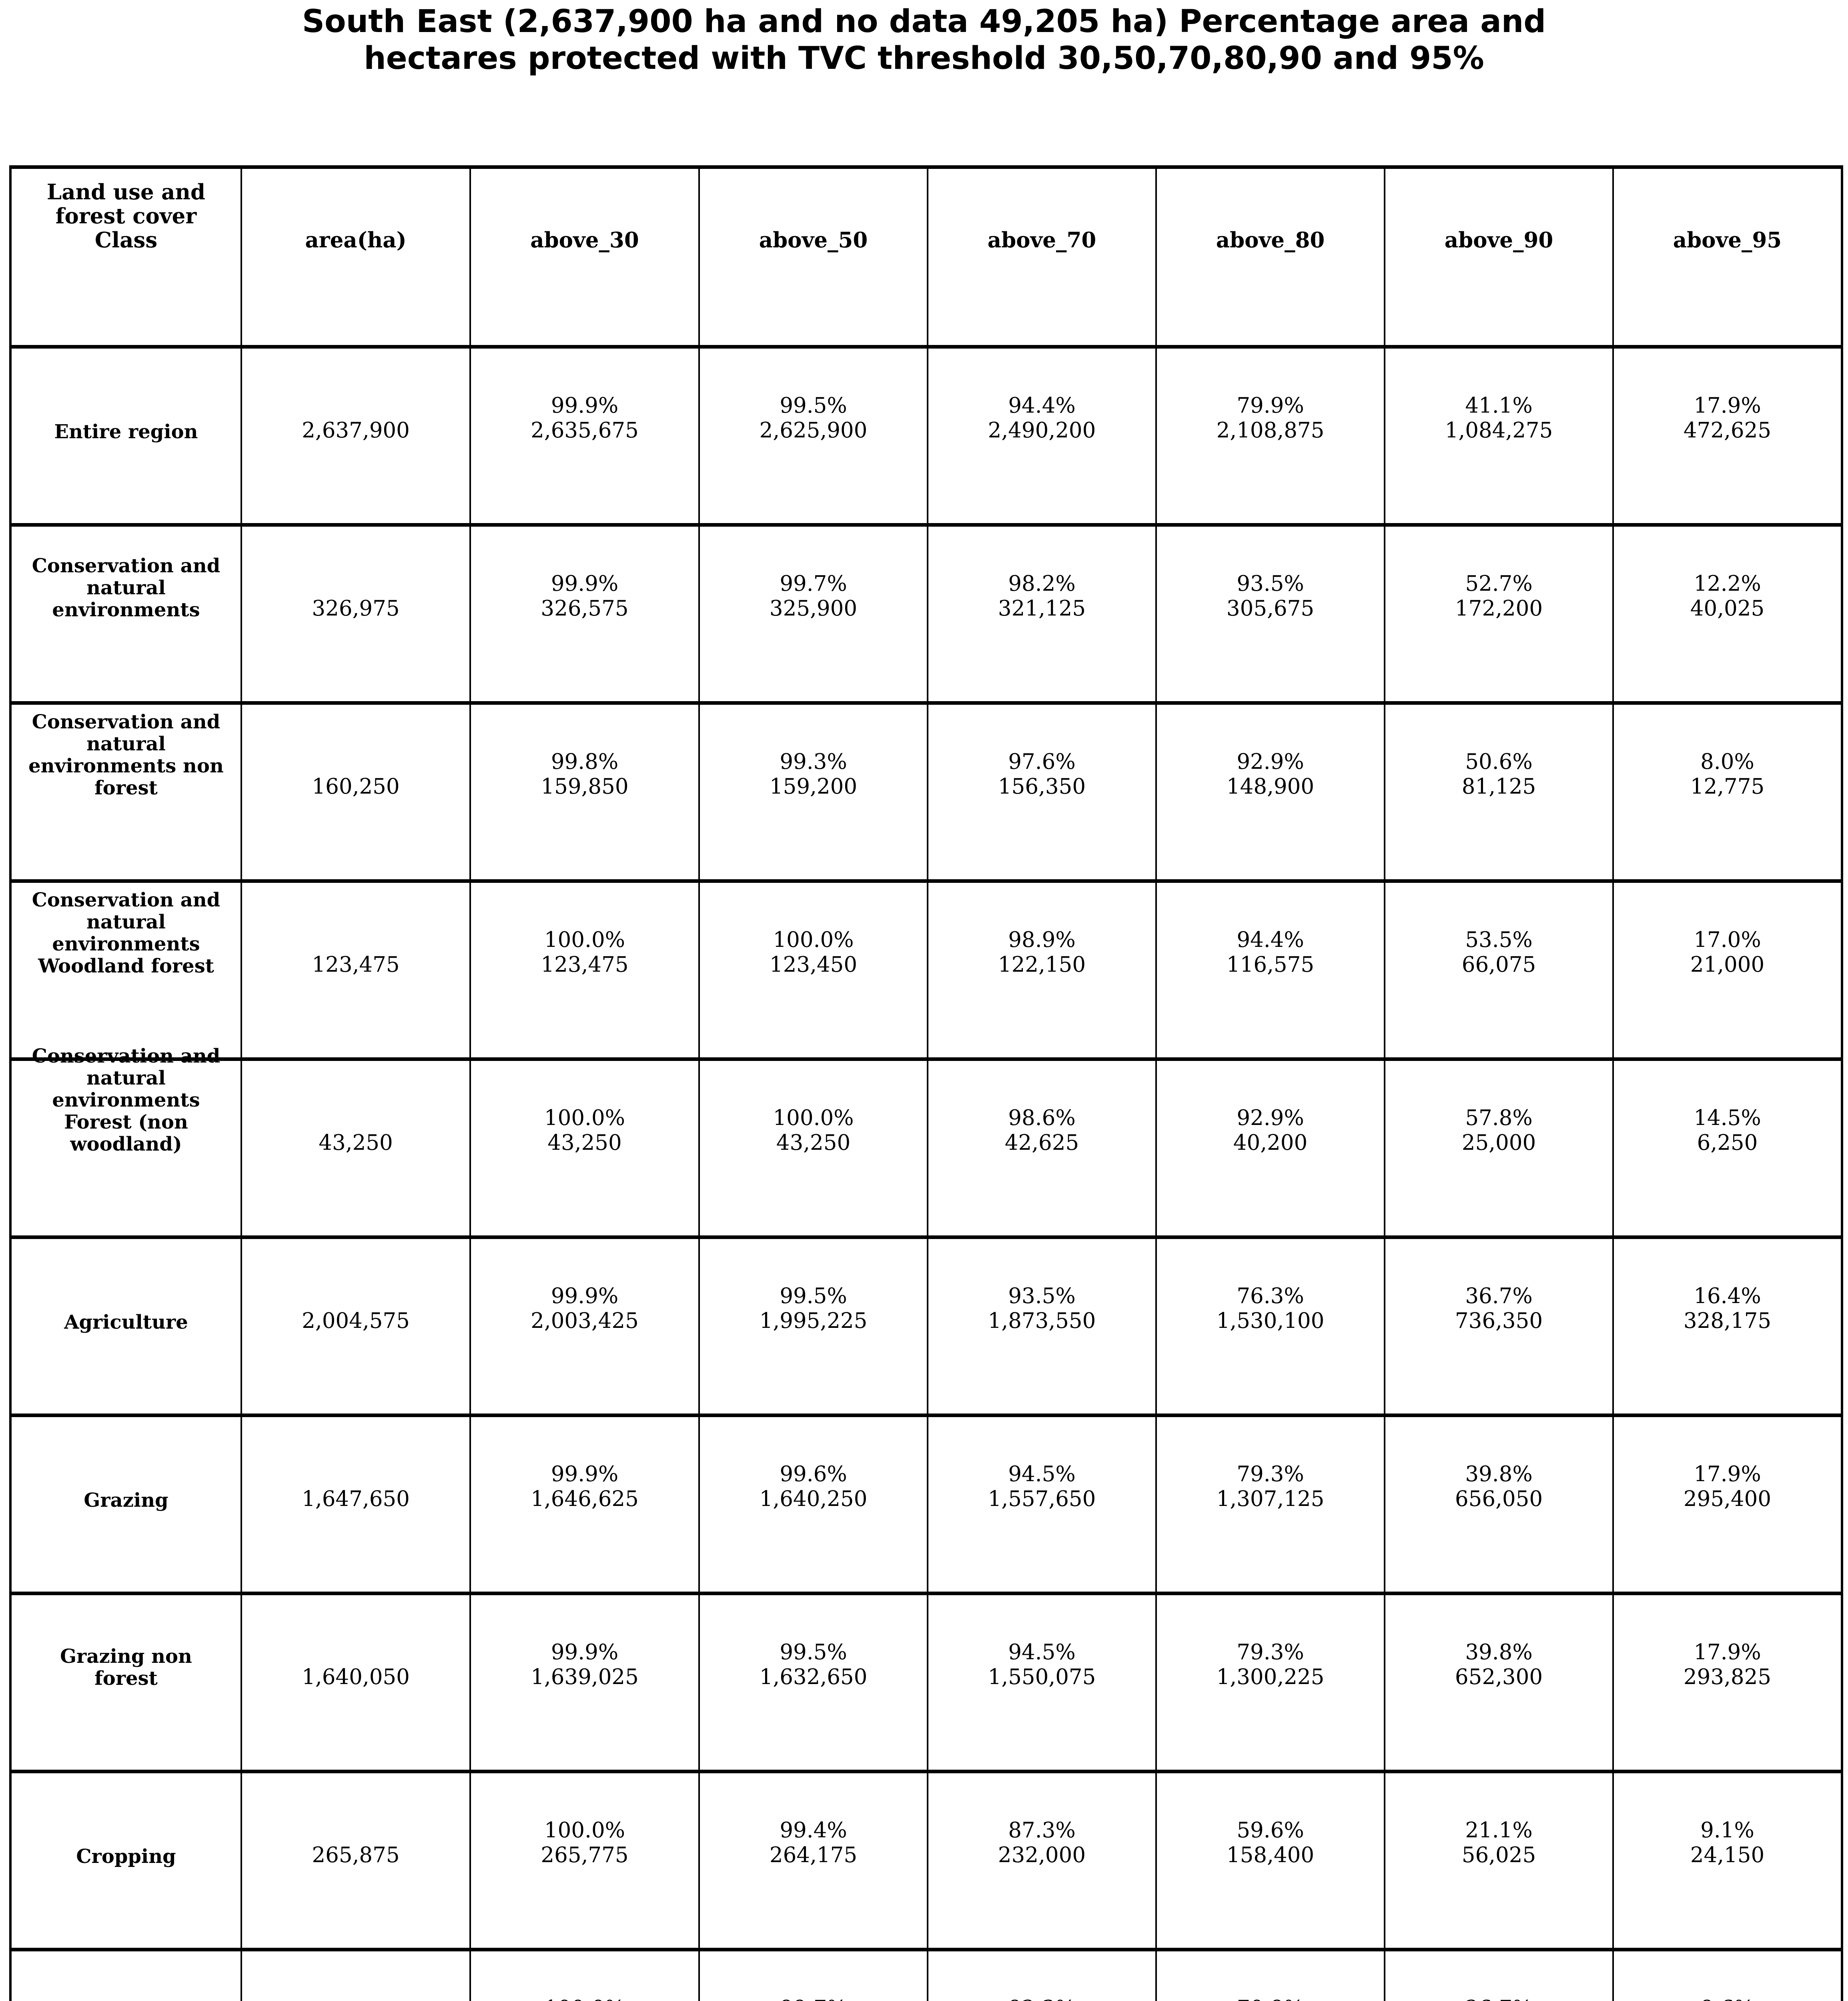 Image resolution: width=1848 pixels, height=2001 pixels. I want to click on ha-value: 736,350, so click(1499, 1321).